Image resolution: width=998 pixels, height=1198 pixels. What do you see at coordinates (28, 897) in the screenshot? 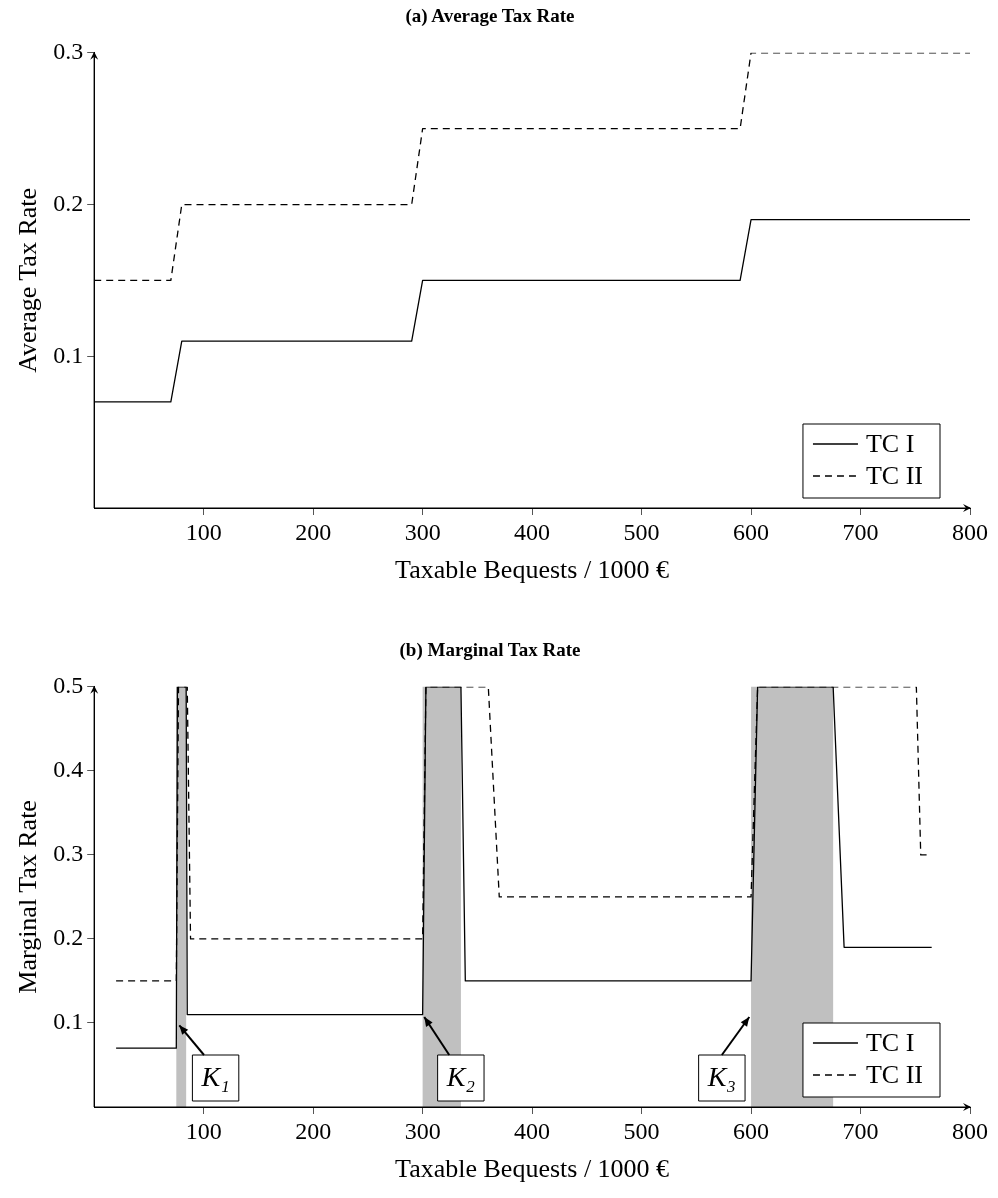
I see `y-axis-title: Marginal Tax Rate` at bounding box center [28, 897].